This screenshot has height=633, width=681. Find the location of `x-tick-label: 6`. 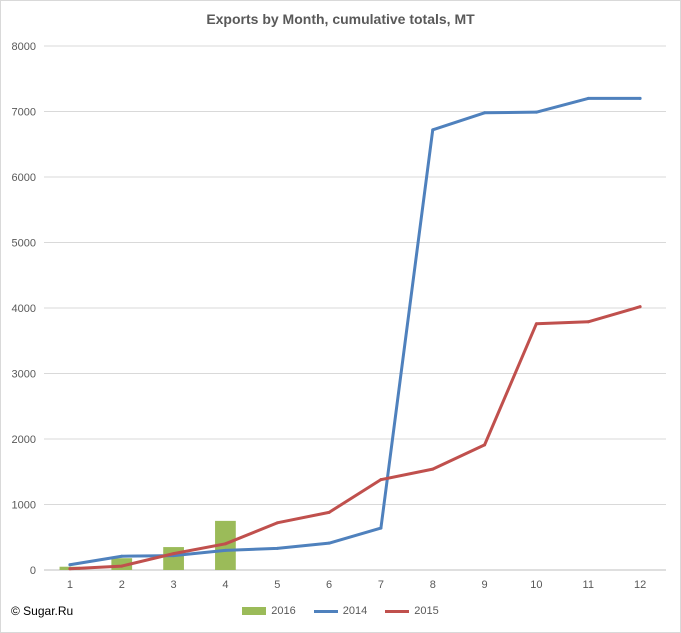

x-tick-label: 6 is located at coordinates (329, 585).